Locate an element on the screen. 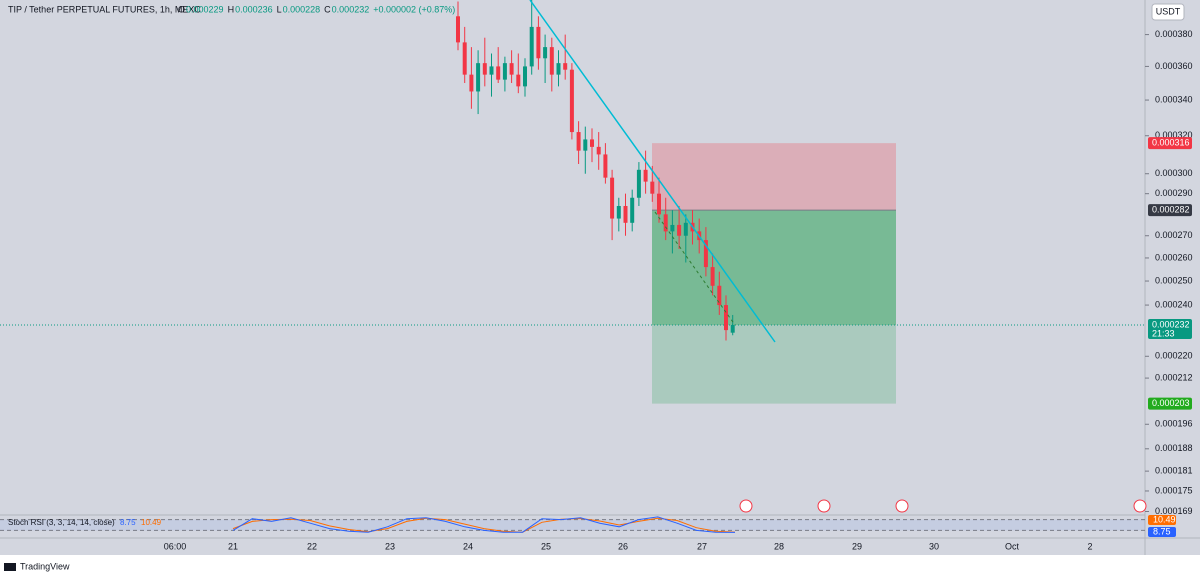  footer-bar is located at coordinates (600, 567).